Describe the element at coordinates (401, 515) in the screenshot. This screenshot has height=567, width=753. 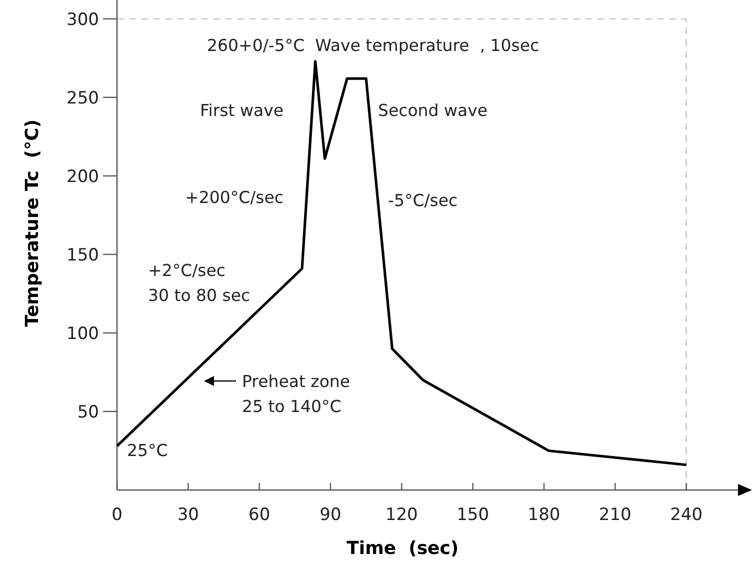
I see `x-tick-label: 120` at that location.